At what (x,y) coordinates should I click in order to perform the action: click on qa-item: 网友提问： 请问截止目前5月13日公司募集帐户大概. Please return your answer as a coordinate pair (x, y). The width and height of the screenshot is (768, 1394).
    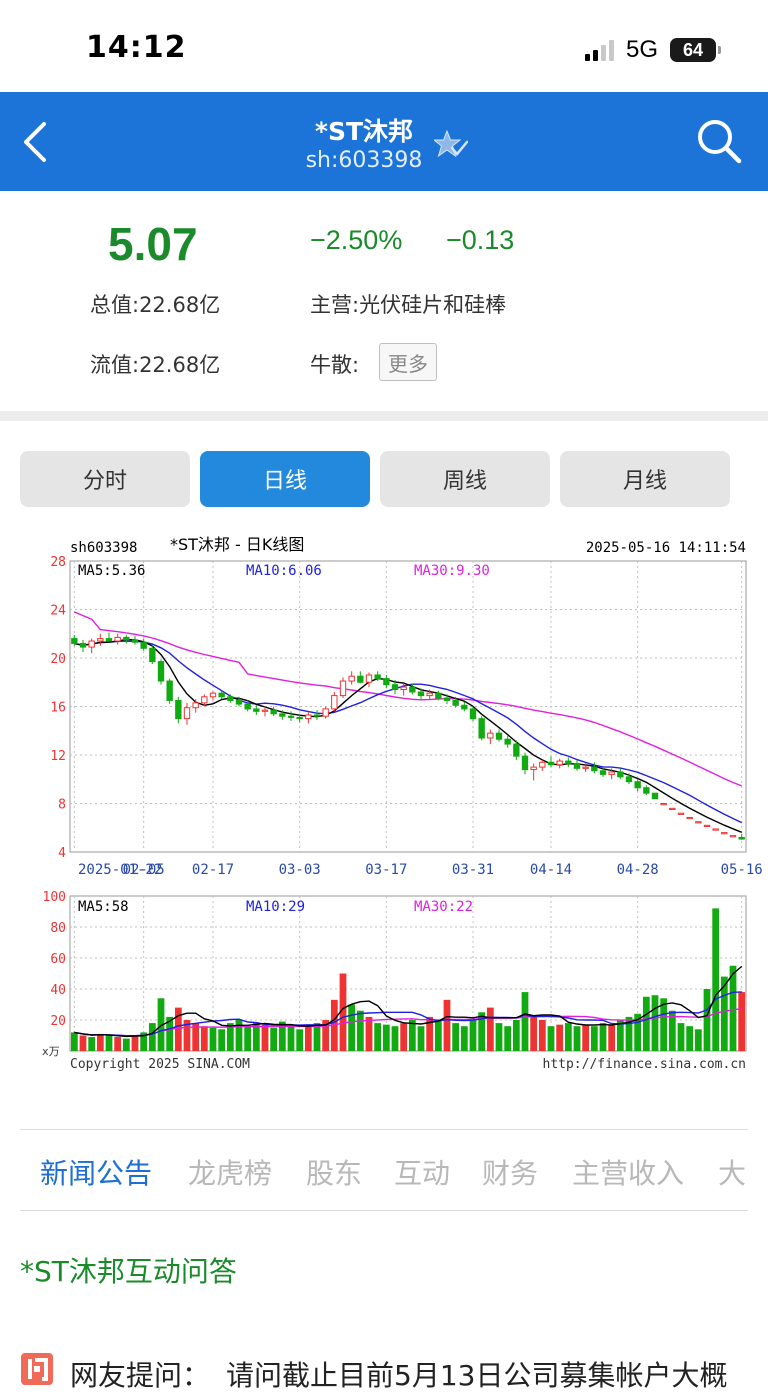
    Looking at the image, I should click on (394, 1372).